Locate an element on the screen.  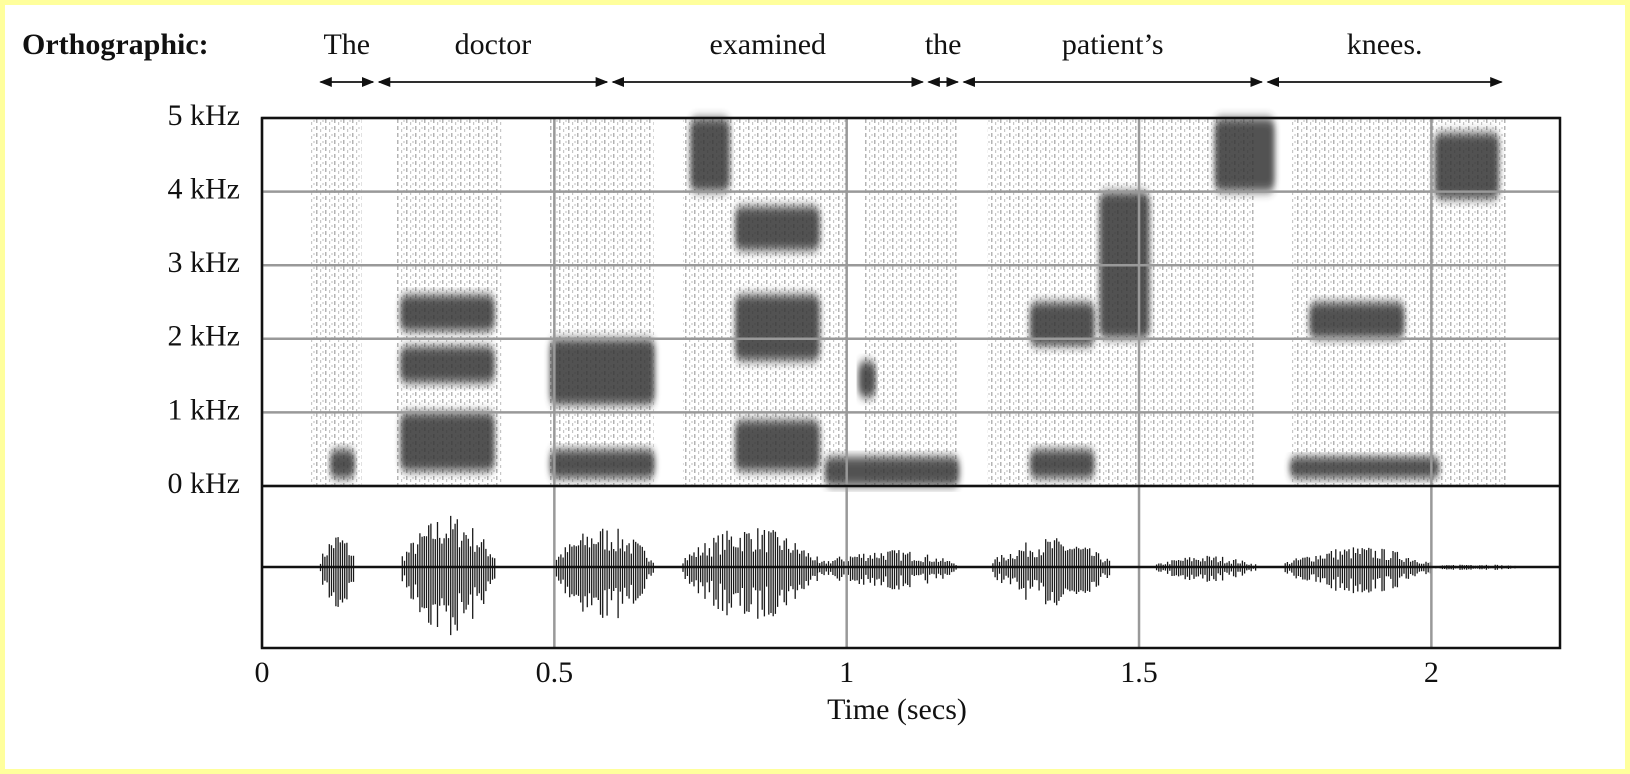
x-tick-label: 1.5 is located at coordinates (1139, 672).